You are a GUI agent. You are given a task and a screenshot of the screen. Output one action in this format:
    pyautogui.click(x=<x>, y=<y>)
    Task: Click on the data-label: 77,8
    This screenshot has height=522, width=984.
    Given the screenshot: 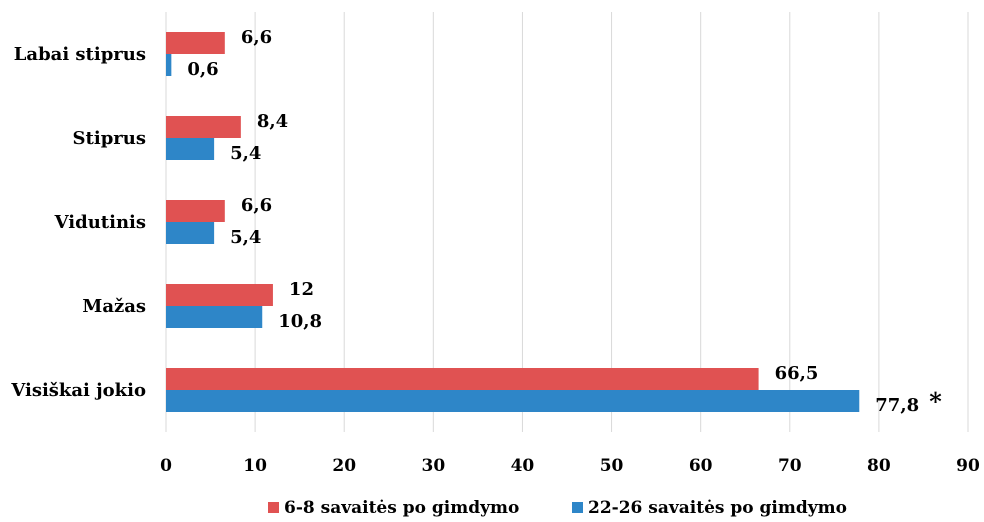 What is the action you would take?
    pyautogui.click(x=897, y=405)
    